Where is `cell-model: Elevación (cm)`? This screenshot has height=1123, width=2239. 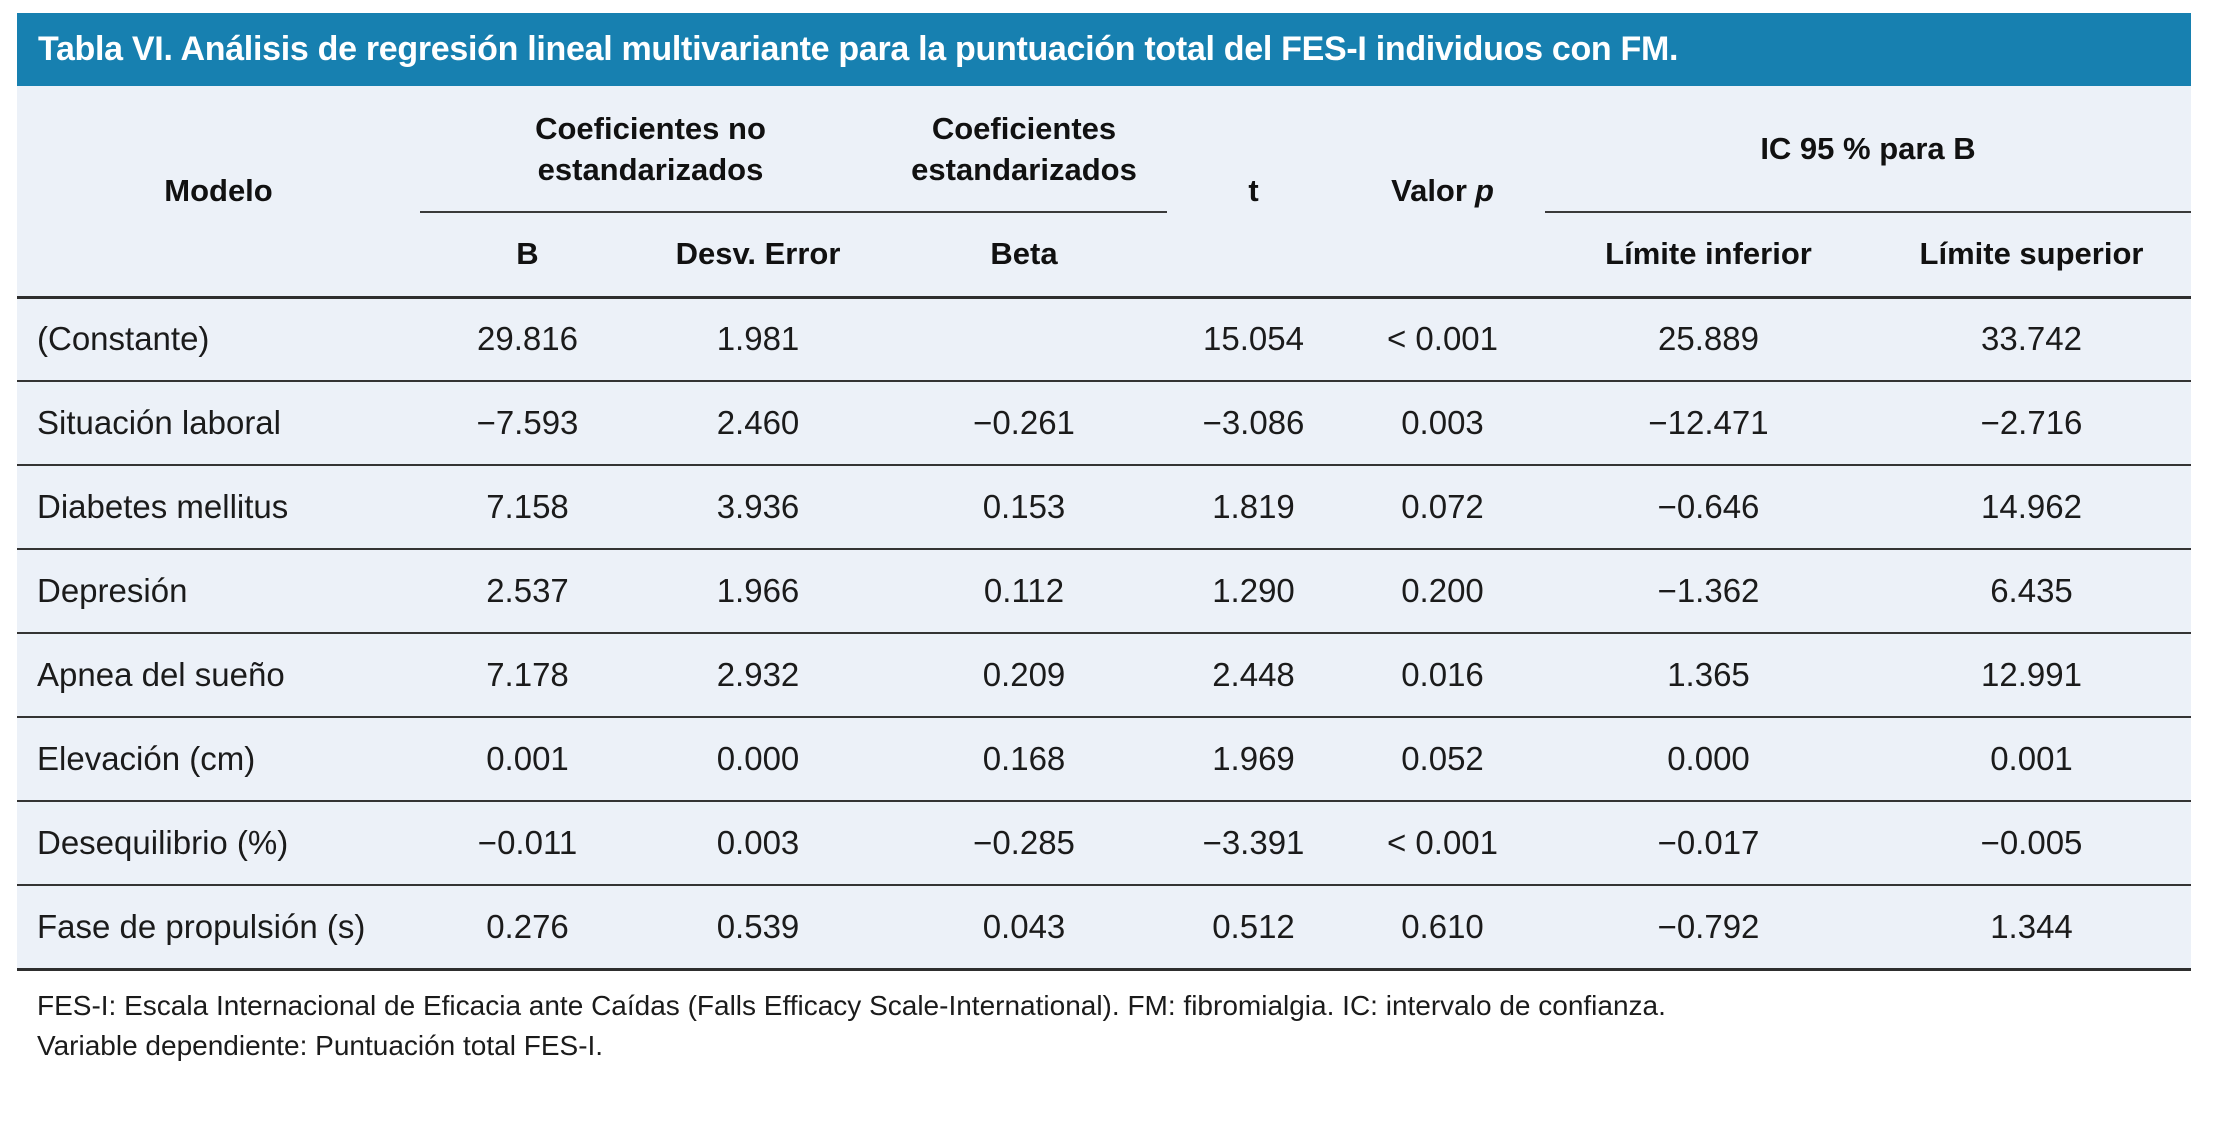
cell-model: Elevación (cm) is located at coordinates (146, 758).